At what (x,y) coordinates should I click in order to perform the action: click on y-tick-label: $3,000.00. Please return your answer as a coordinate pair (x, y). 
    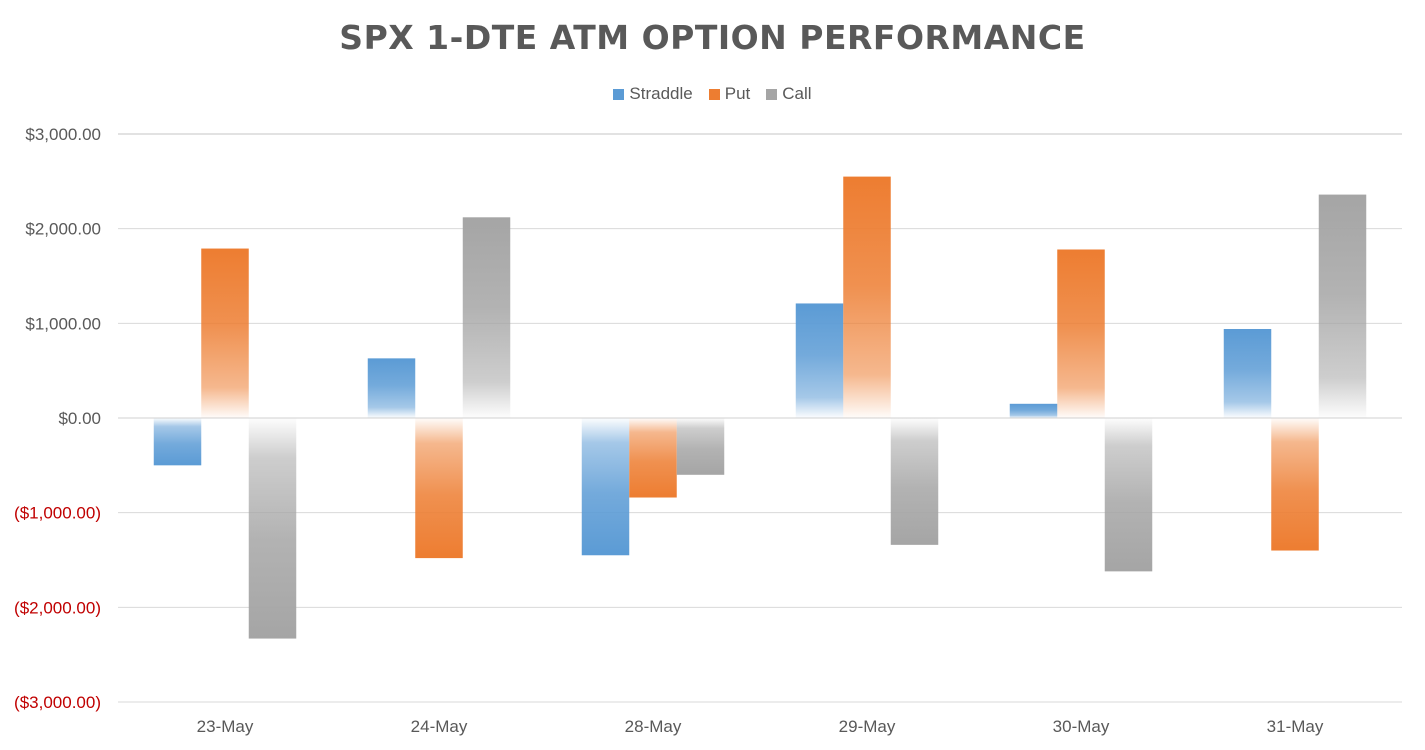
    Looking at the image, I should click on (63, 134).